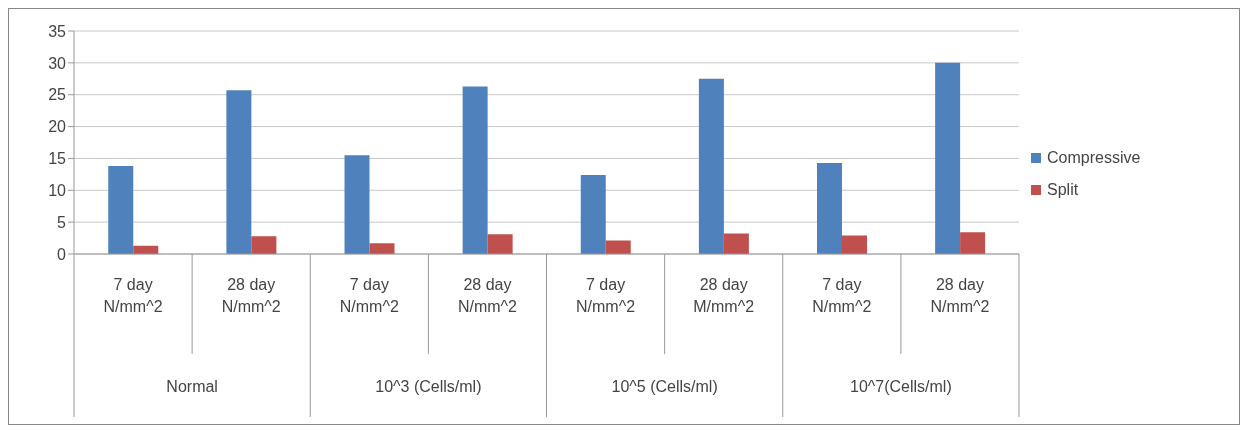 The height and width of the screenshot is (430, 1250). What do you see at coordinates (664, 386) in the screenshot?
I see `text: 10^5 (Cells/ml)` at bounding box center [664, 386].